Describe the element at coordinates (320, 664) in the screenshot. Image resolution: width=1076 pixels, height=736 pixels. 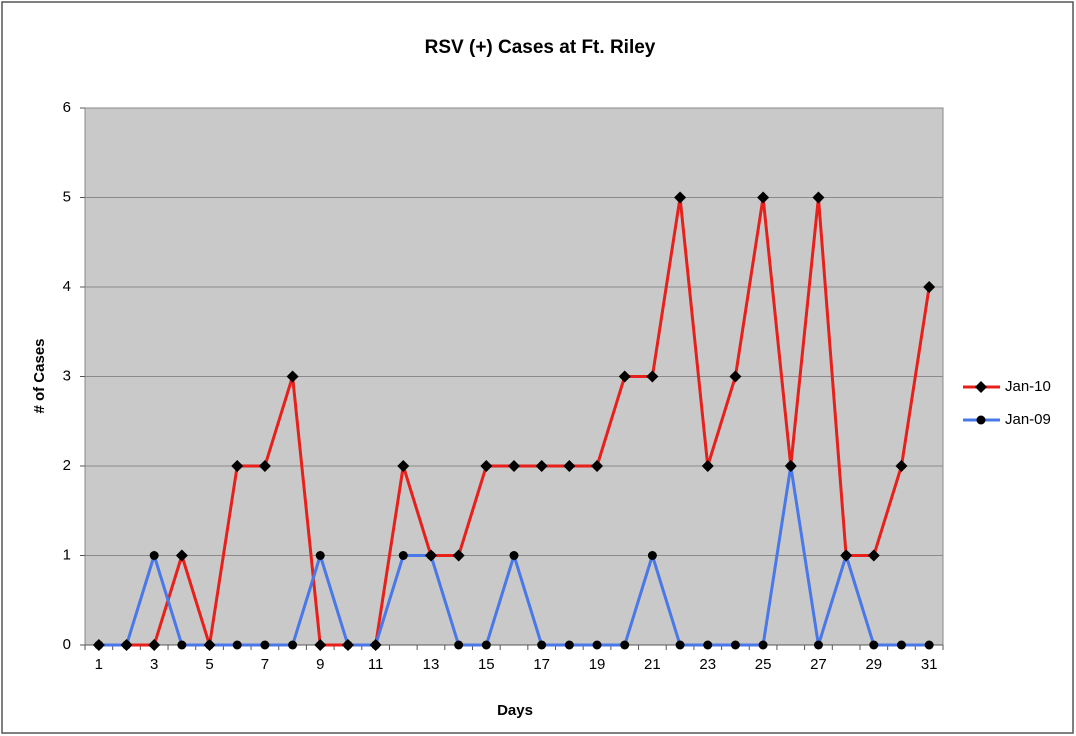
I see `x-tick-label: 9` at that location.